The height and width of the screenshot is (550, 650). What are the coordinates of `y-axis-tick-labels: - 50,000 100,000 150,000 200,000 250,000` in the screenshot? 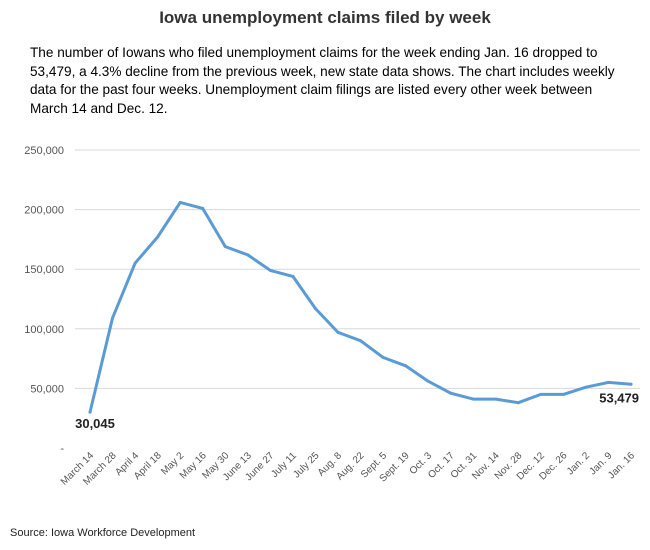 It's located at (44, 300).